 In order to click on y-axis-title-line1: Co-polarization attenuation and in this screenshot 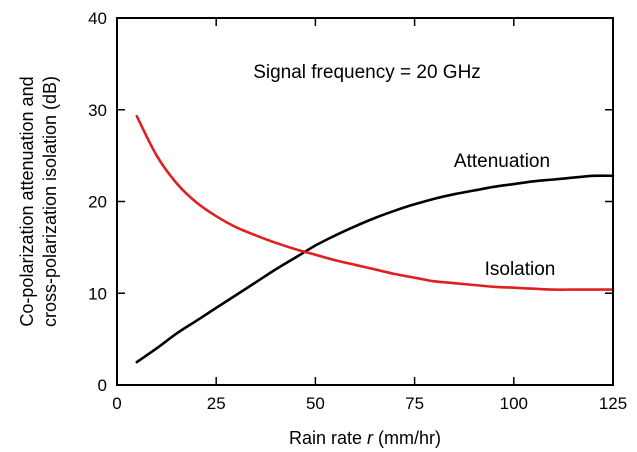, I will do `click(27, 201)`.